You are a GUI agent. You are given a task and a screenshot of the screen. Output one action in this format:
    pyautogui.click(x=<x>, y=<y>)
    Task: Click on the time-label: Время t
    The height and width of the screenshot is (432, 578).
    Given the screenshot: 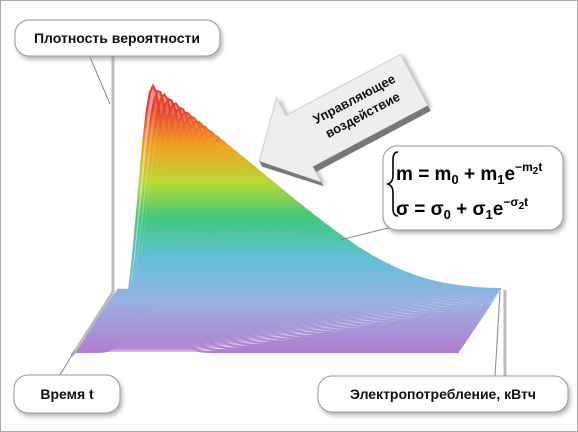 What is the action you would take?
    pyautogui.click(x=67, y=394)
    